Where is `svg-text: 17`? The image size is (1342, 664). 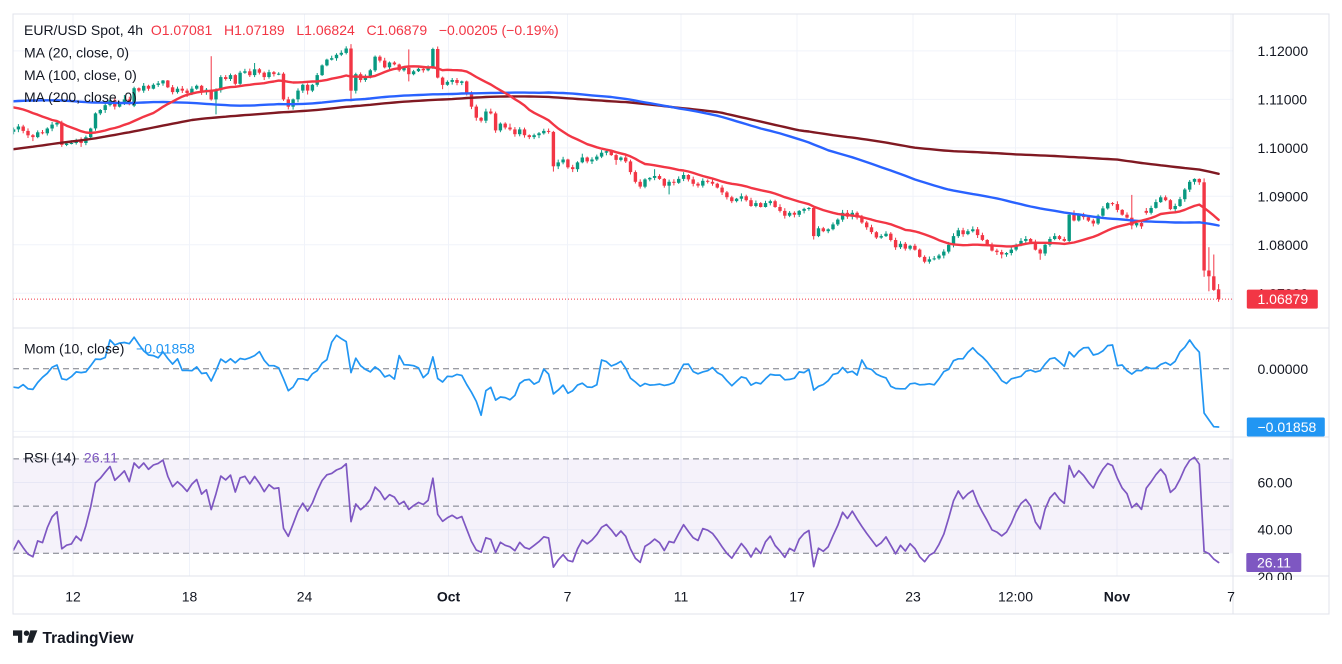
svg-text: 17 is located at coordinates (797, 597).